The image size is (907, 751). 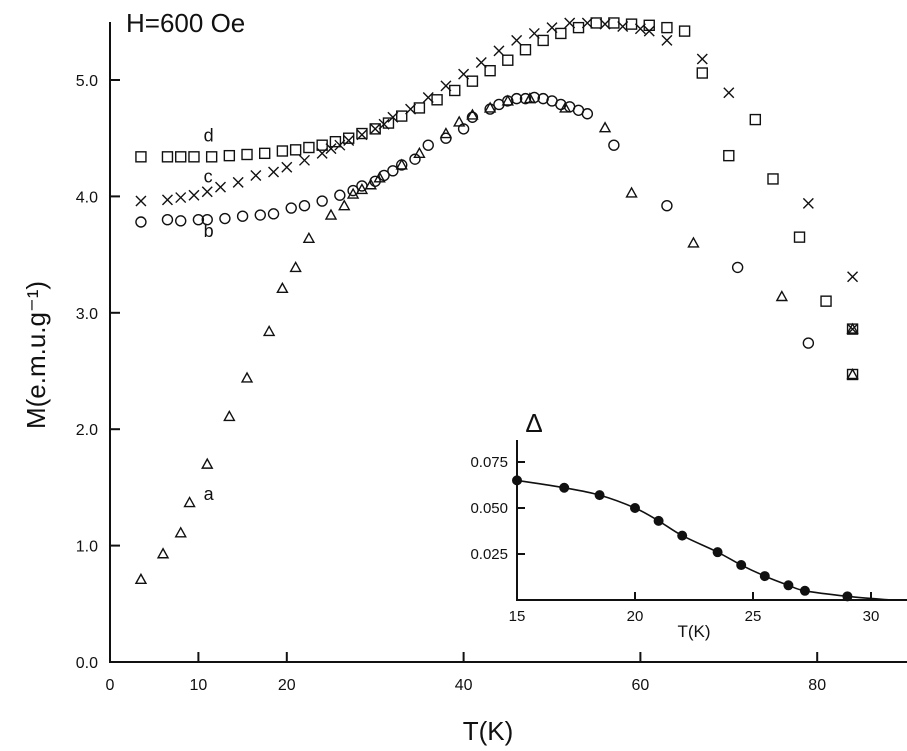 I want to click on main-x-axis: 0 10 20 40 60 80, so click(x=466, y=673).